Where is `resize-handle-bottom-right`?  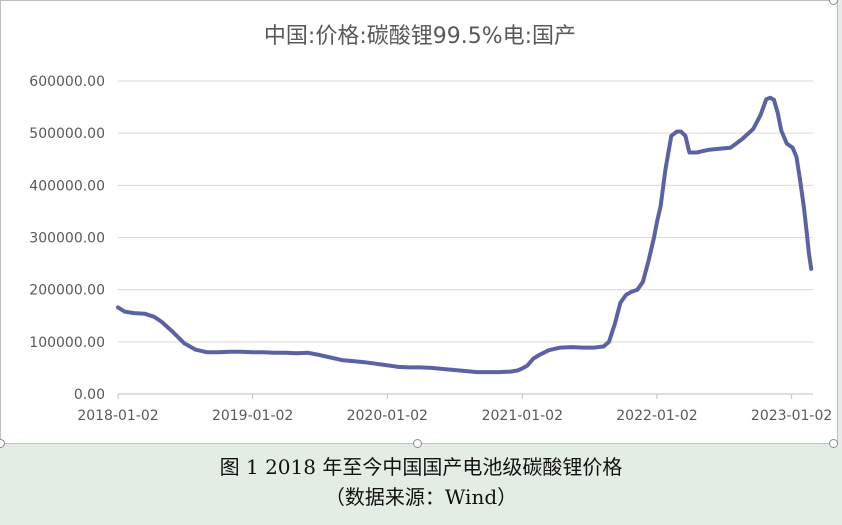
resize-handle-bottom-right is located at coordinates (833, 443).